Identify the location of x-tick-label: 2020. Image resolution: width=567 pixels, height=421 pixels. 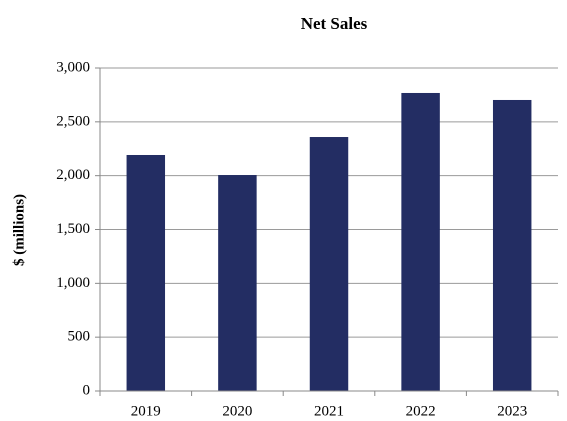
(237, 411).